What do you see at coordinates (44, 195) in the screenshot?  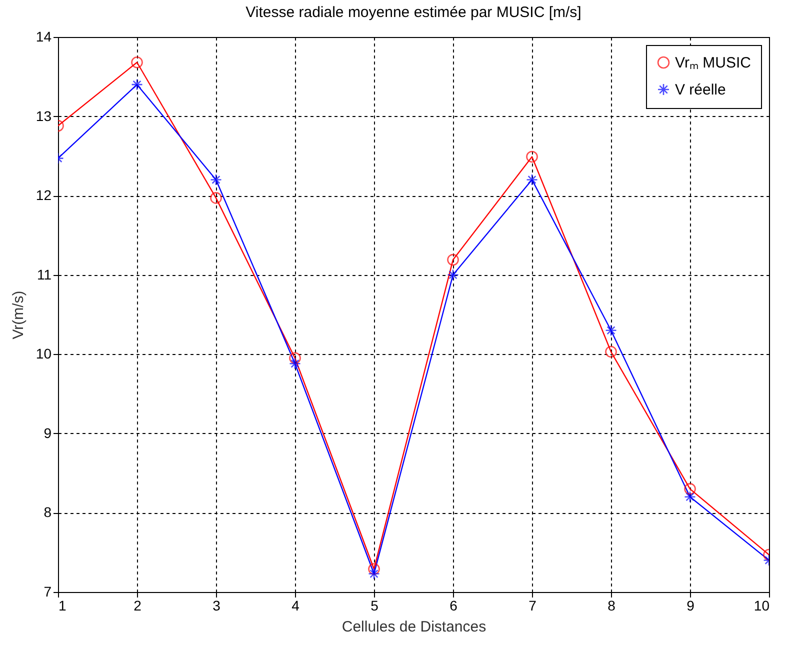 I see `y-tick-label: 12` at bounding box center [44, 195].